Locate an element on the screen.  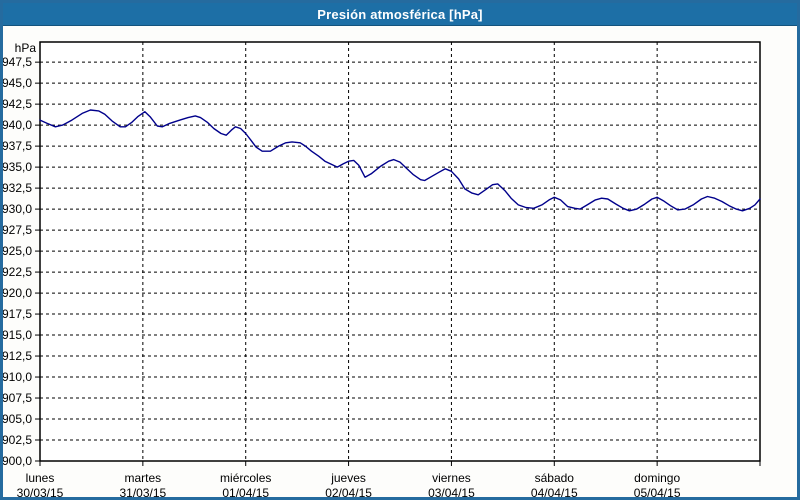
y-tick-label: 947,5 is located at coordinates (17, 62).